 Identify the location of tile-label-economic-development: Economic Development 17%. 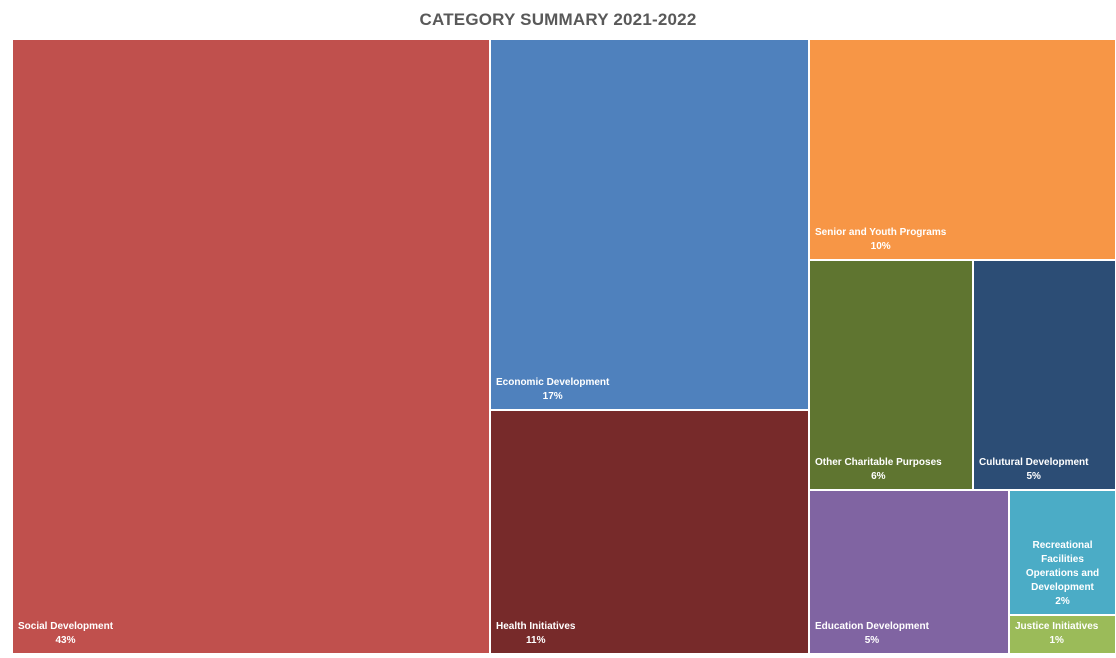
(552, 390).